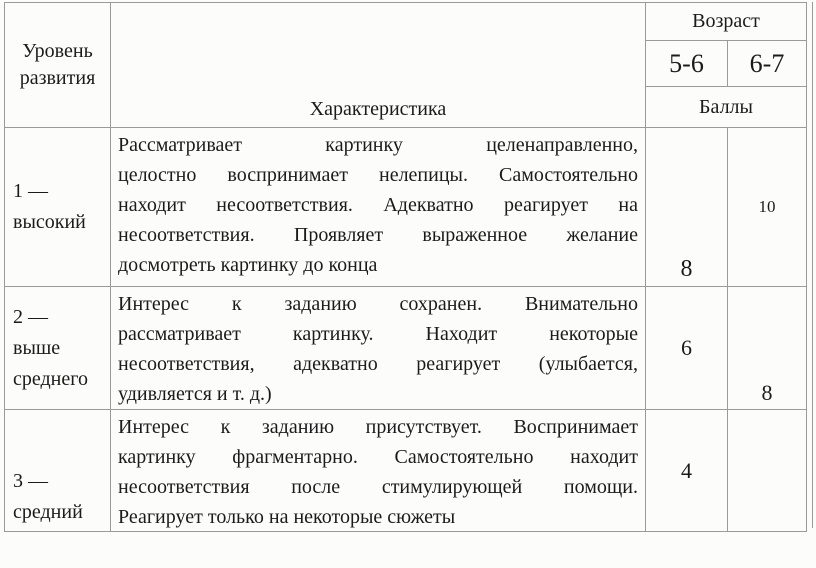 This screenshot has width=816, height=568. I want to click on level-cell-1-high: 1 — высокий, so click(58, 207).